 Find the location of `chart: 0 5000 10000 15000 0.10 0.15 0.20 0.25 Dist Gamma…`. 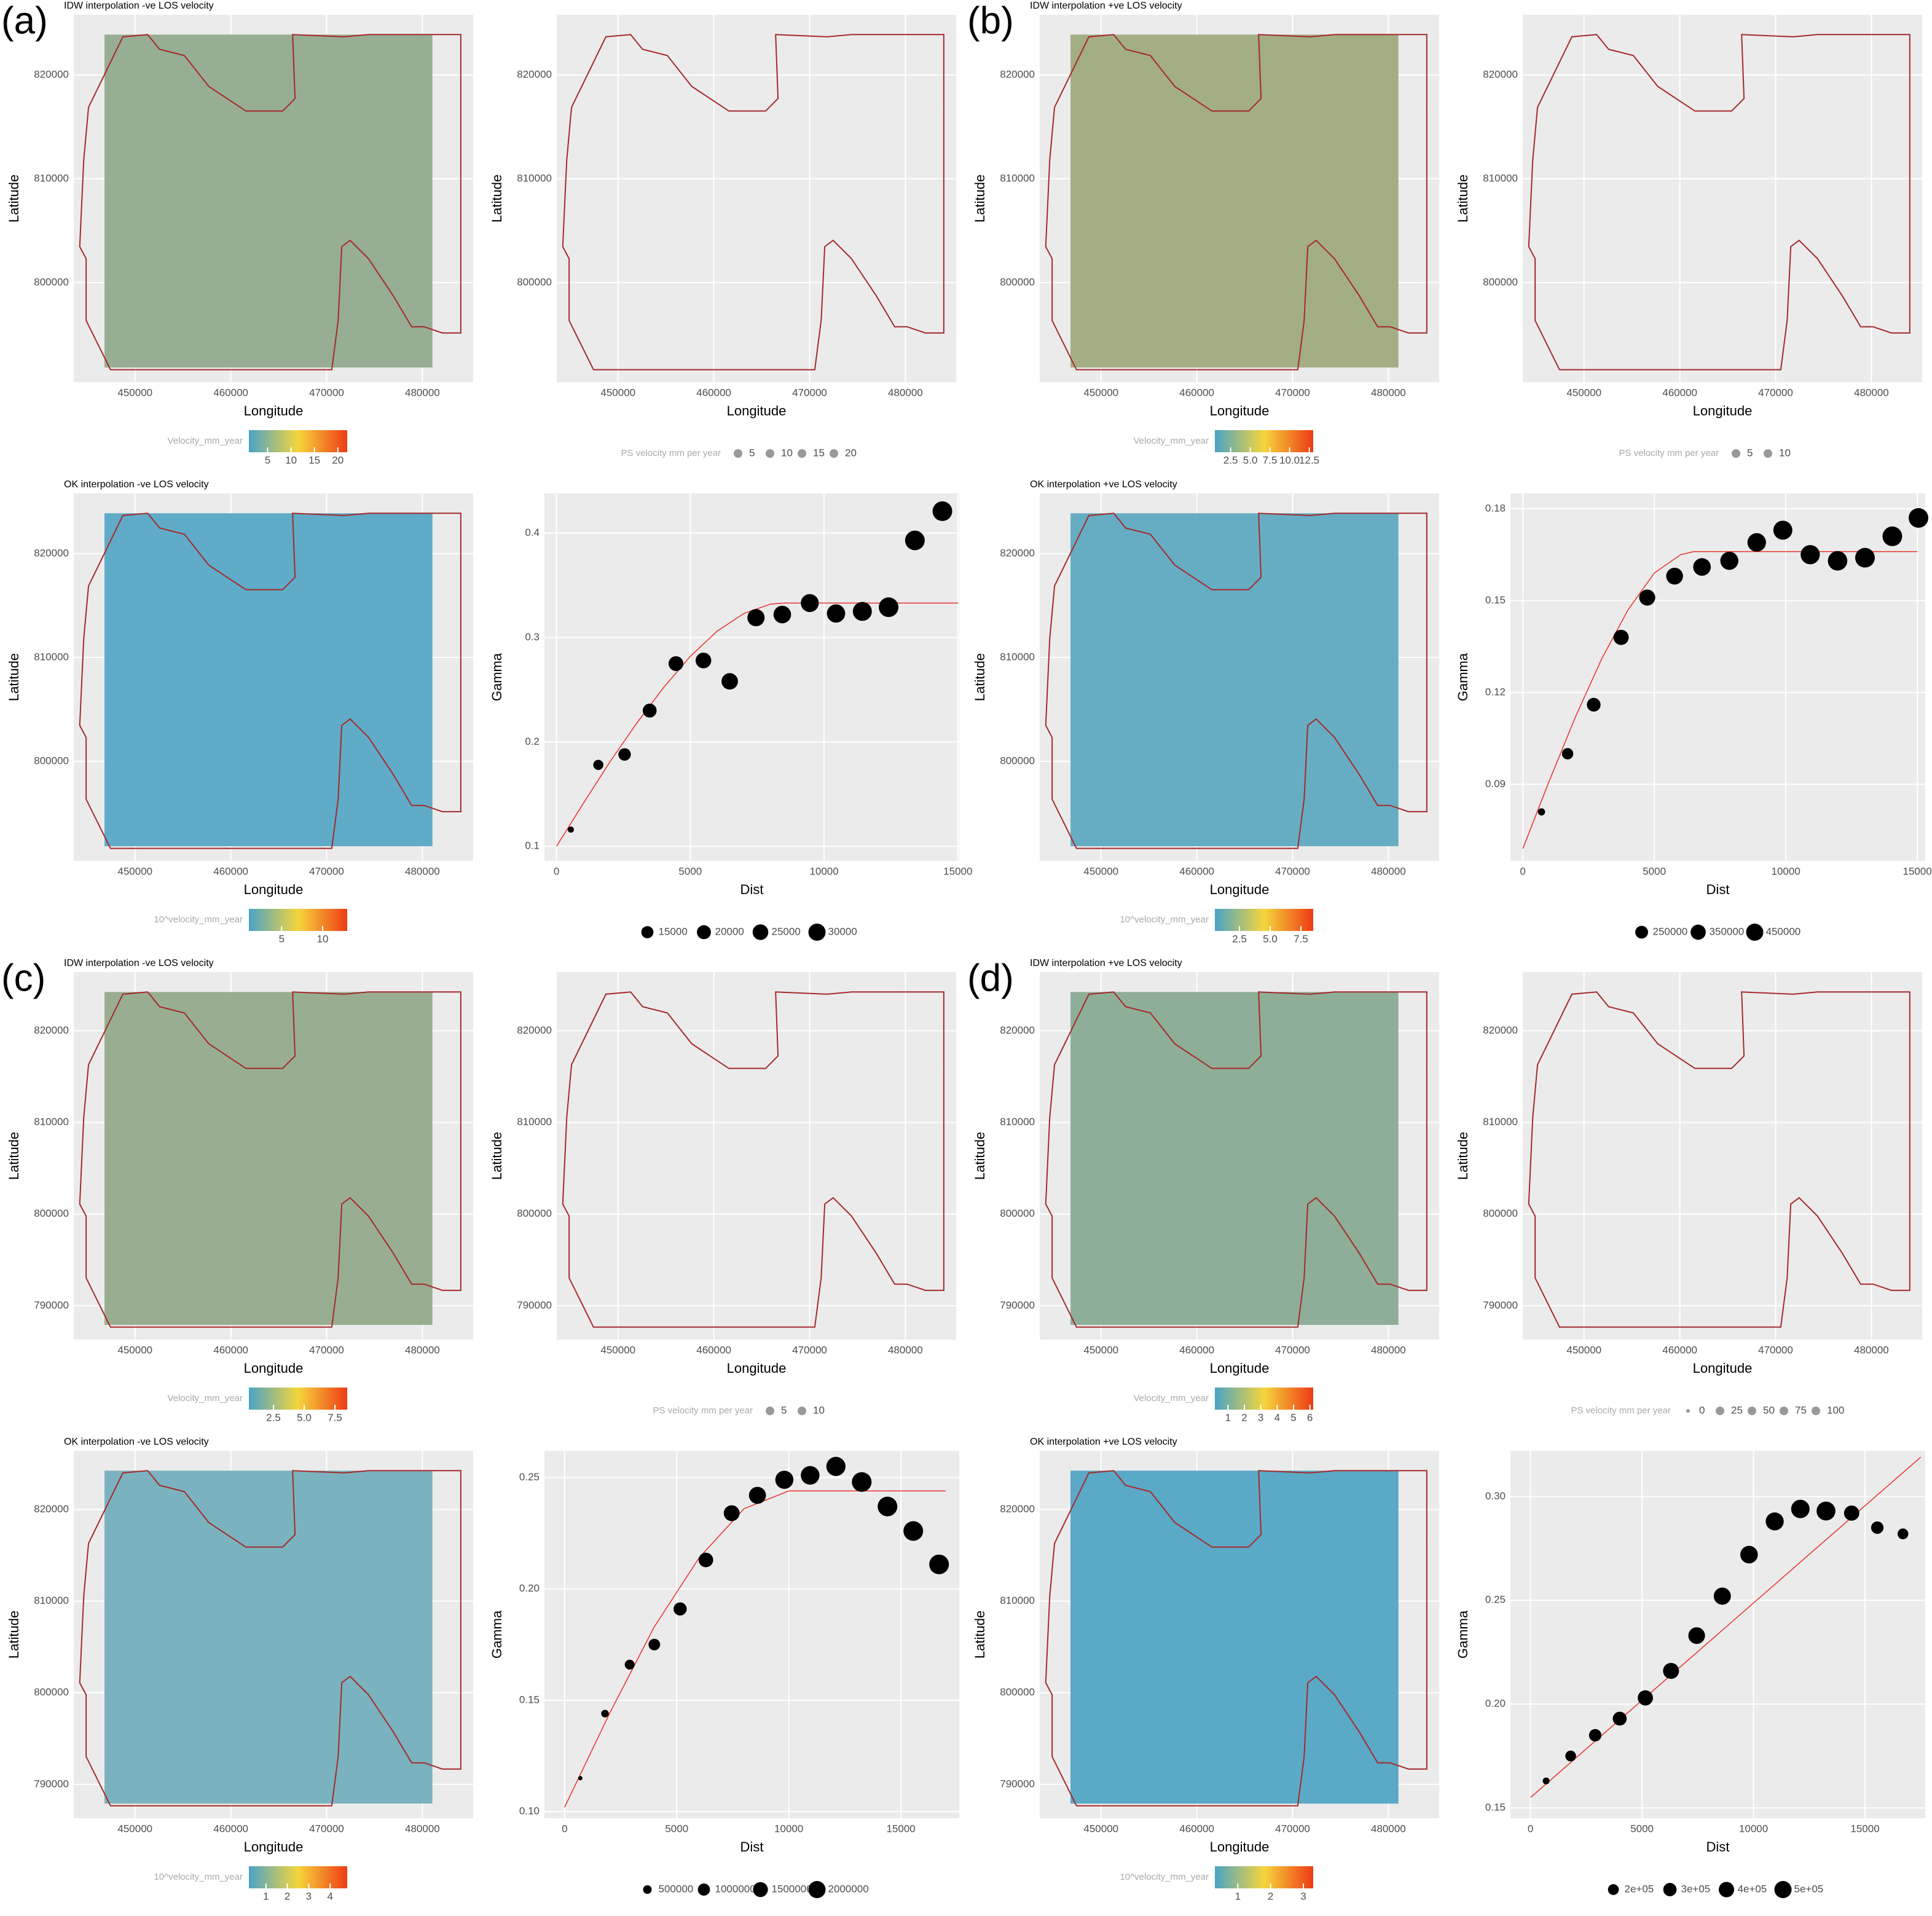

chart: 0 5000 10000 15000 0.10 0.15 0.20 0.25 Dist Gamma… is located at coordinates (724, 1674).